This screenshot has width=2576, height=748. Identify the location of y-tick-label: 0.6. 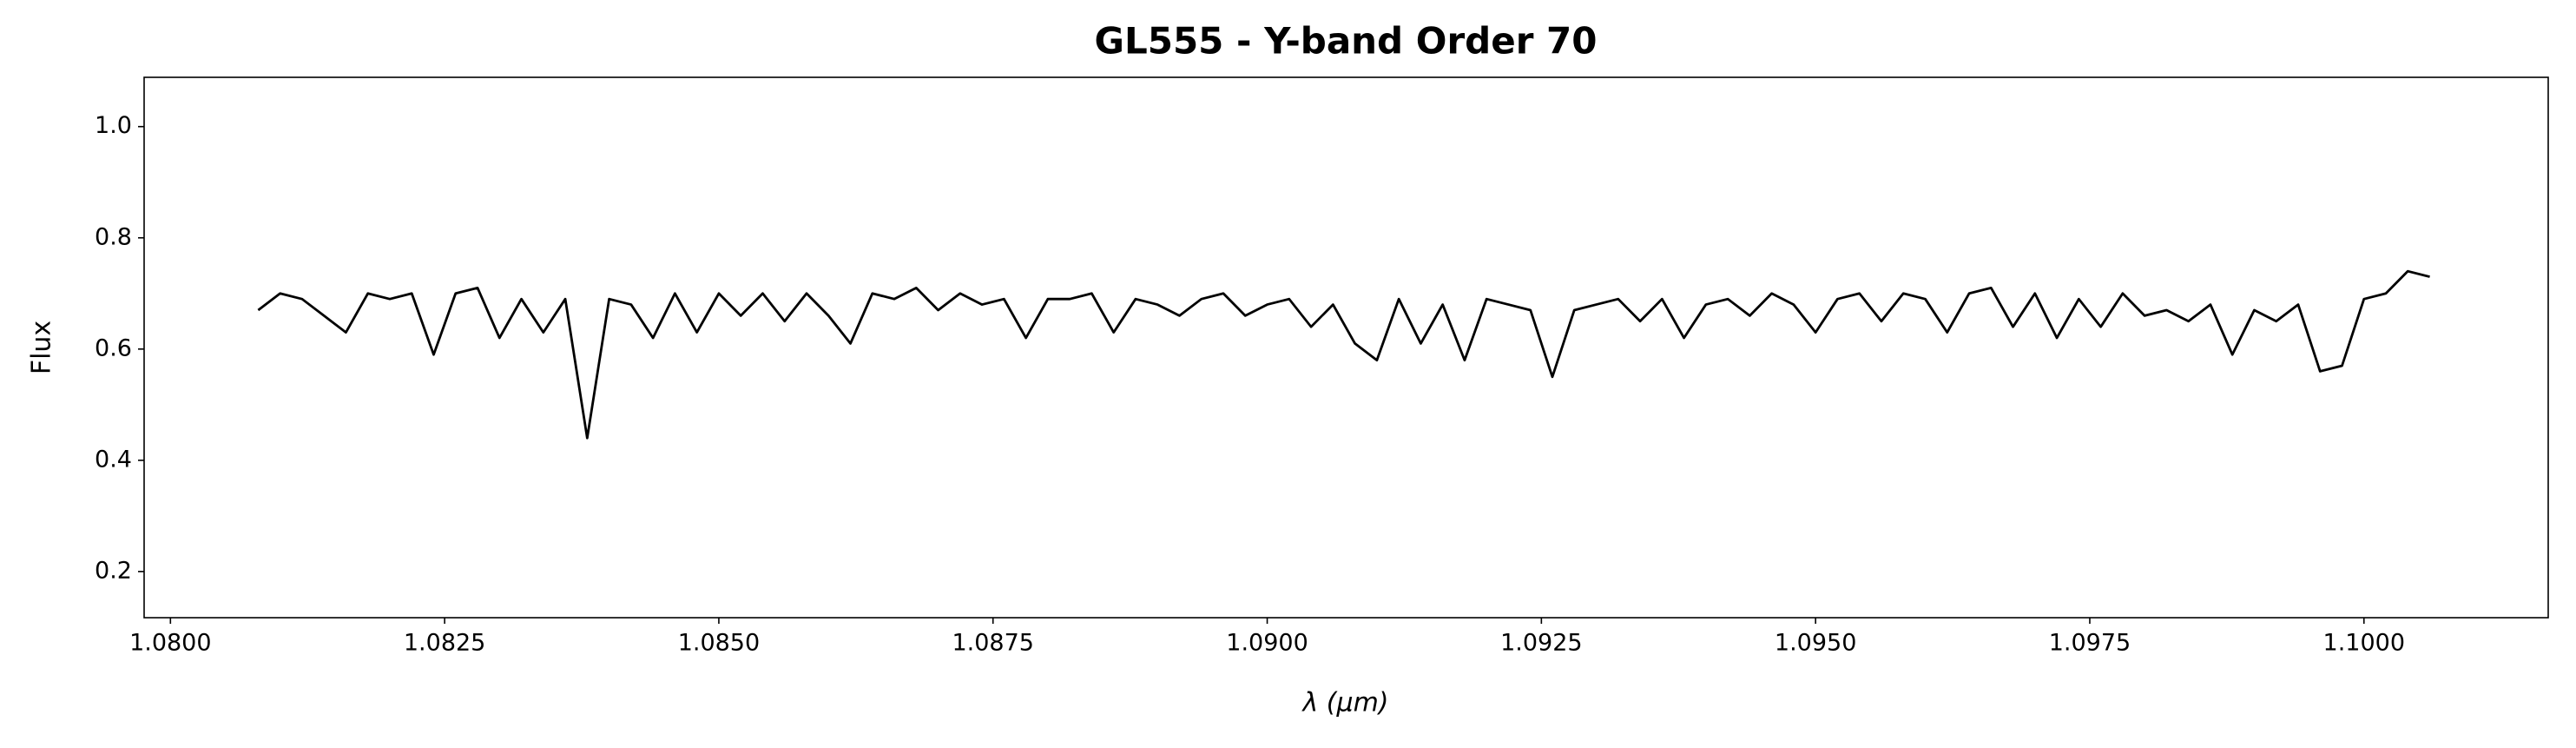
(113, 347).